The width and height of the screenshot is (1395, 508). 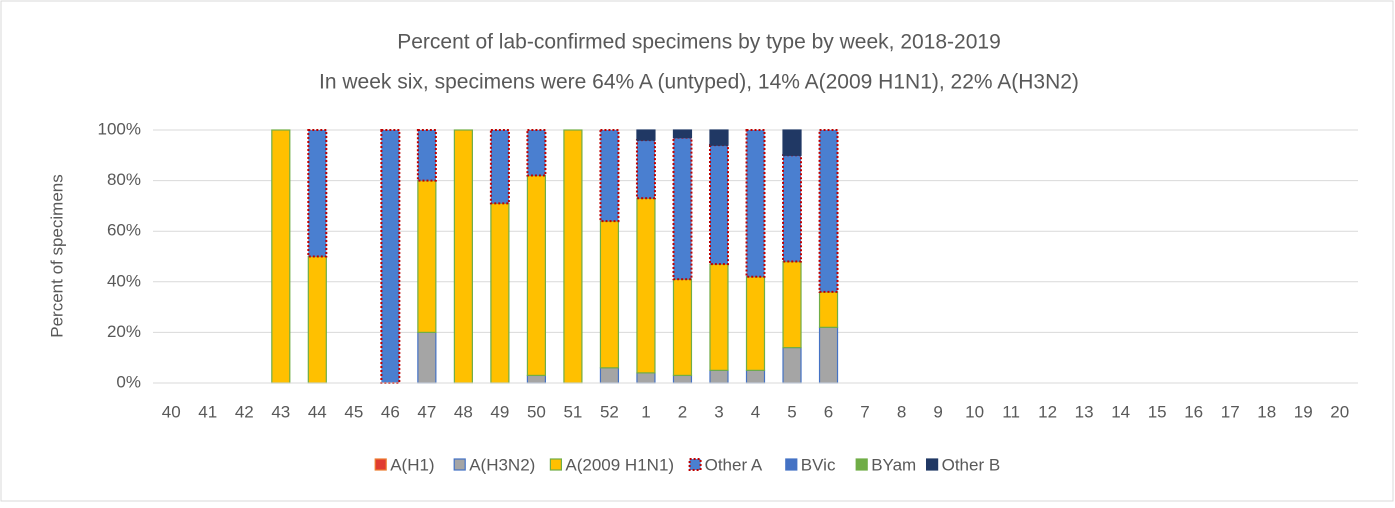 What do you see at coordinates (718, 411) in the screenshot?
I see `x-tick-label: 3` at bounding box center [718, 411].